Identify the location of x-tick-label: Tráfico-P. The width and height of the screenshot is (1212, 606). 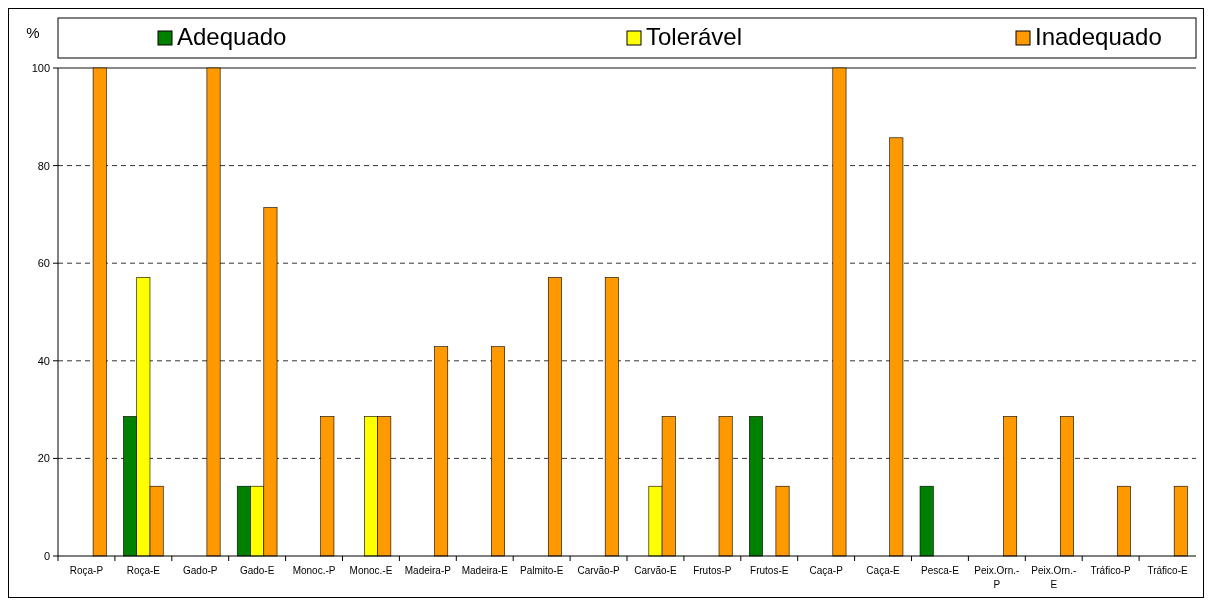
(1111, 570).